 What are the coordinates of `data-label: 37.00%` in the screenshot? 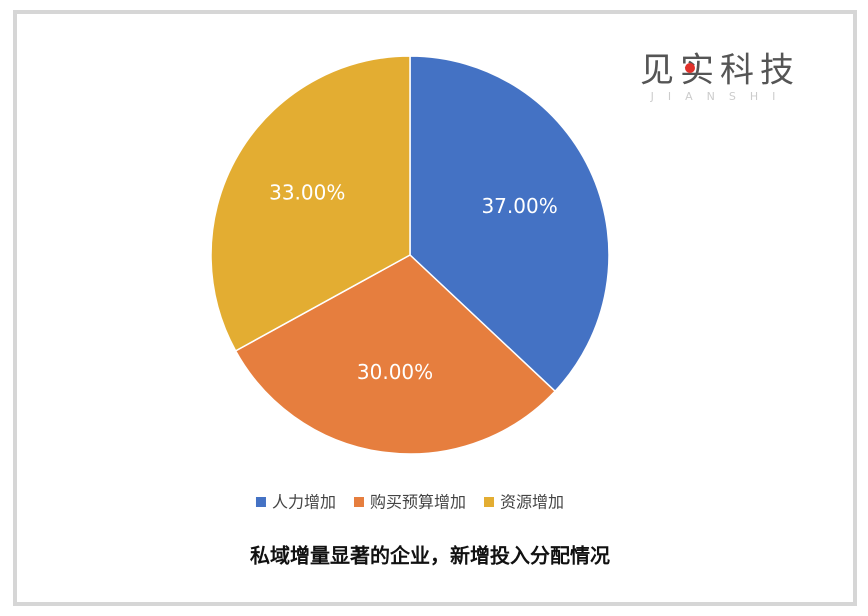 It's located at (519, 206).